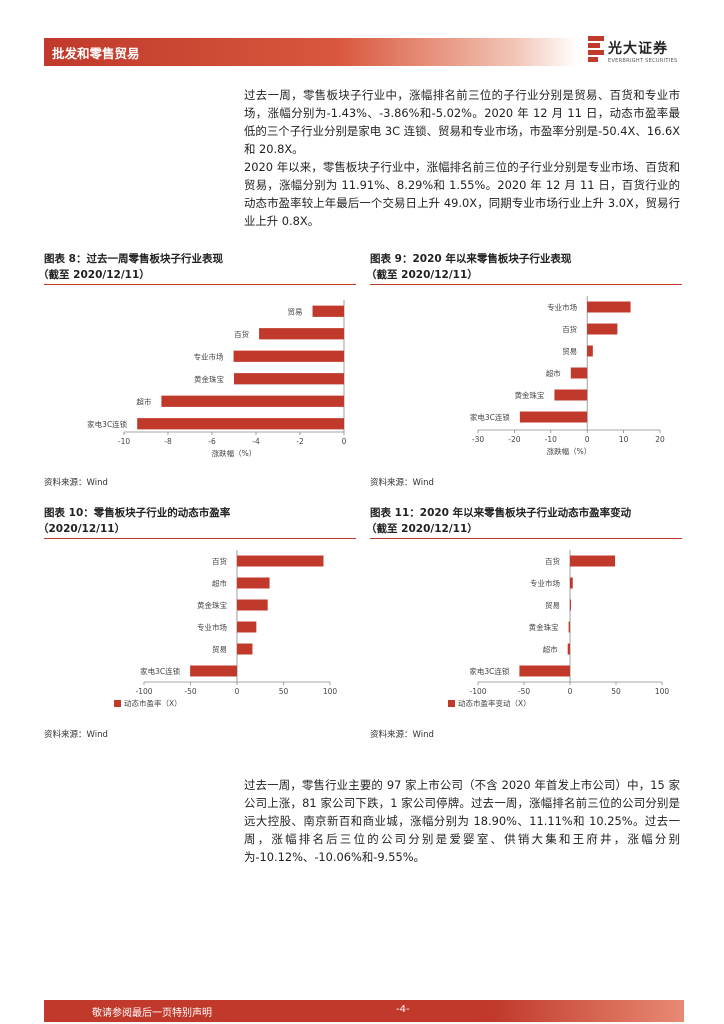  Describe the element at coordinates (451, 703) in the screenshot. I see `legend-swatch` at that location.